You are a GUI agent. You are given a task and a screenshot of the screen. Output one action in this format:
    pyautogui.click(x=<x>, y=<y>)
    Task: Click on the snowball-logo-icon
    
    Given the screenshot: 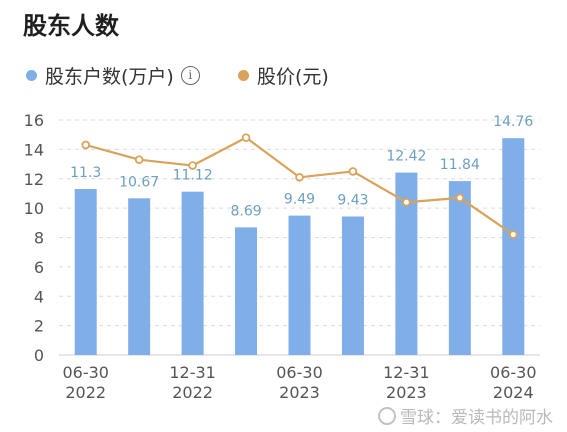 What is the action you would take?
    pyautogui.click(x=387, y=415)
    